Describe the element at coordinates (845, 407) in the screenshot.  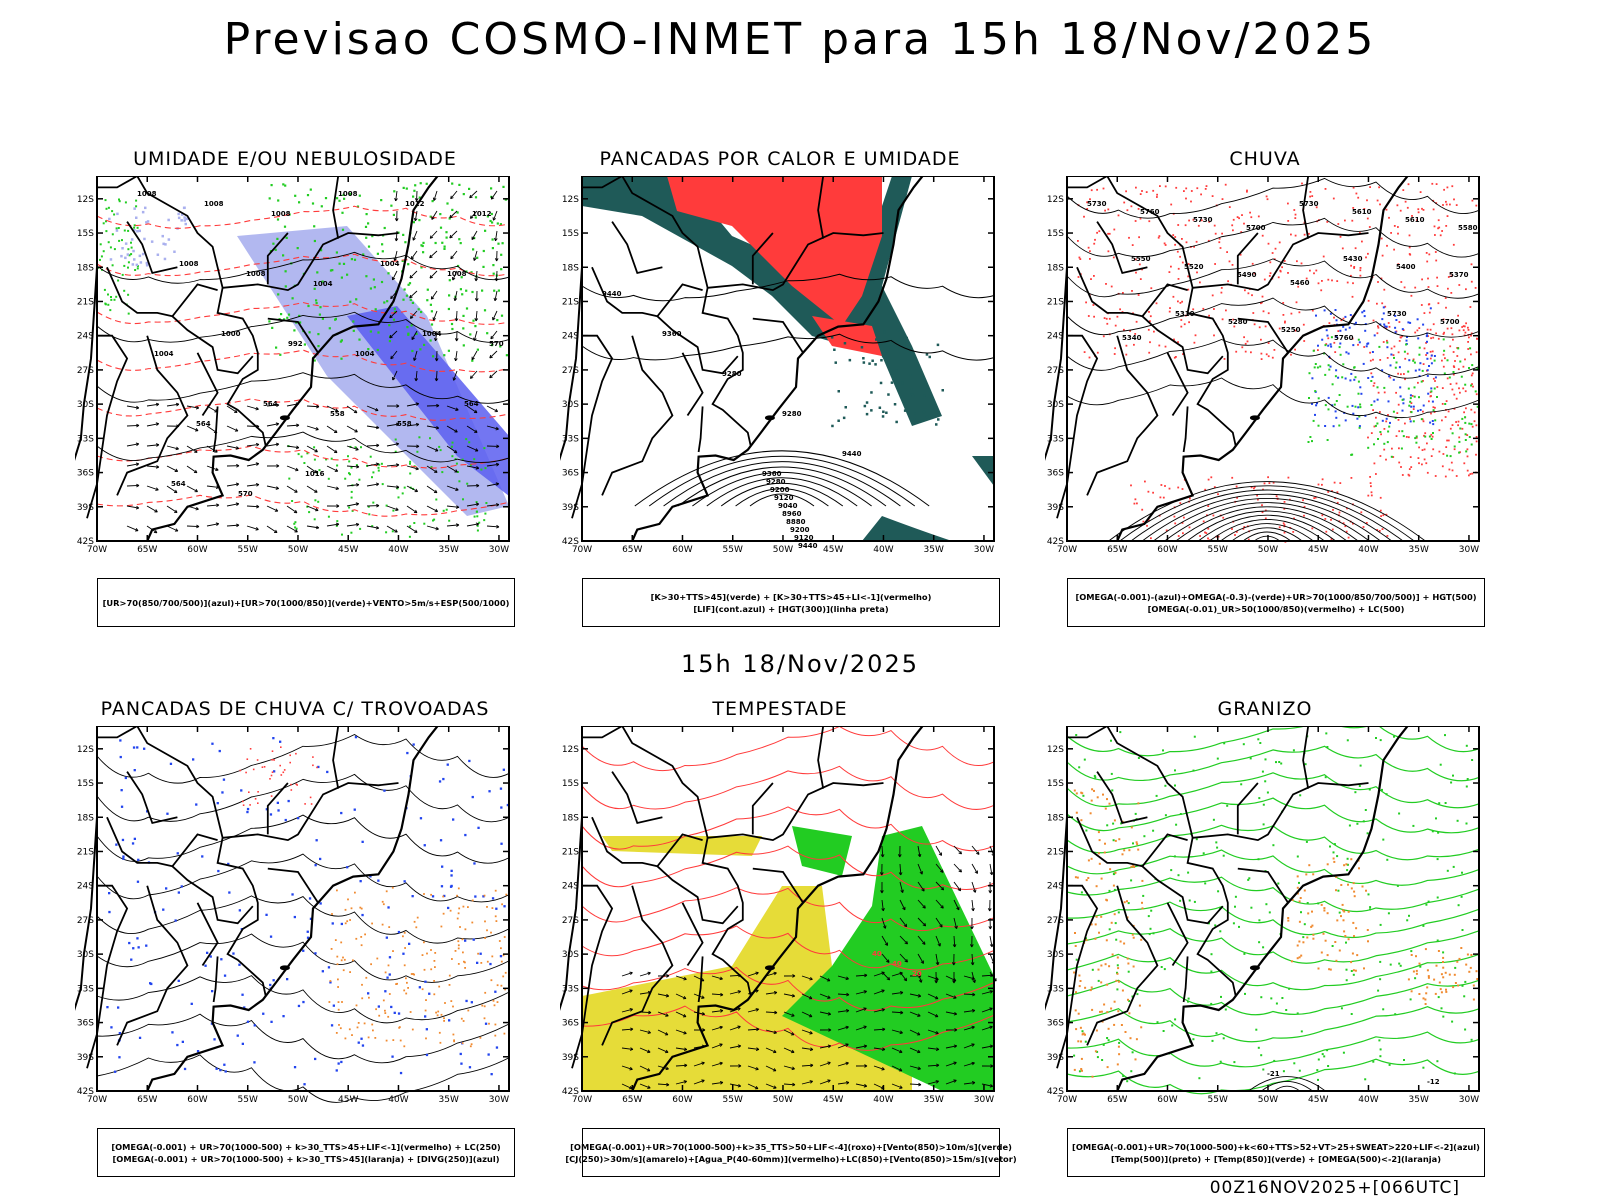
I see `teal-speckle` at that location.